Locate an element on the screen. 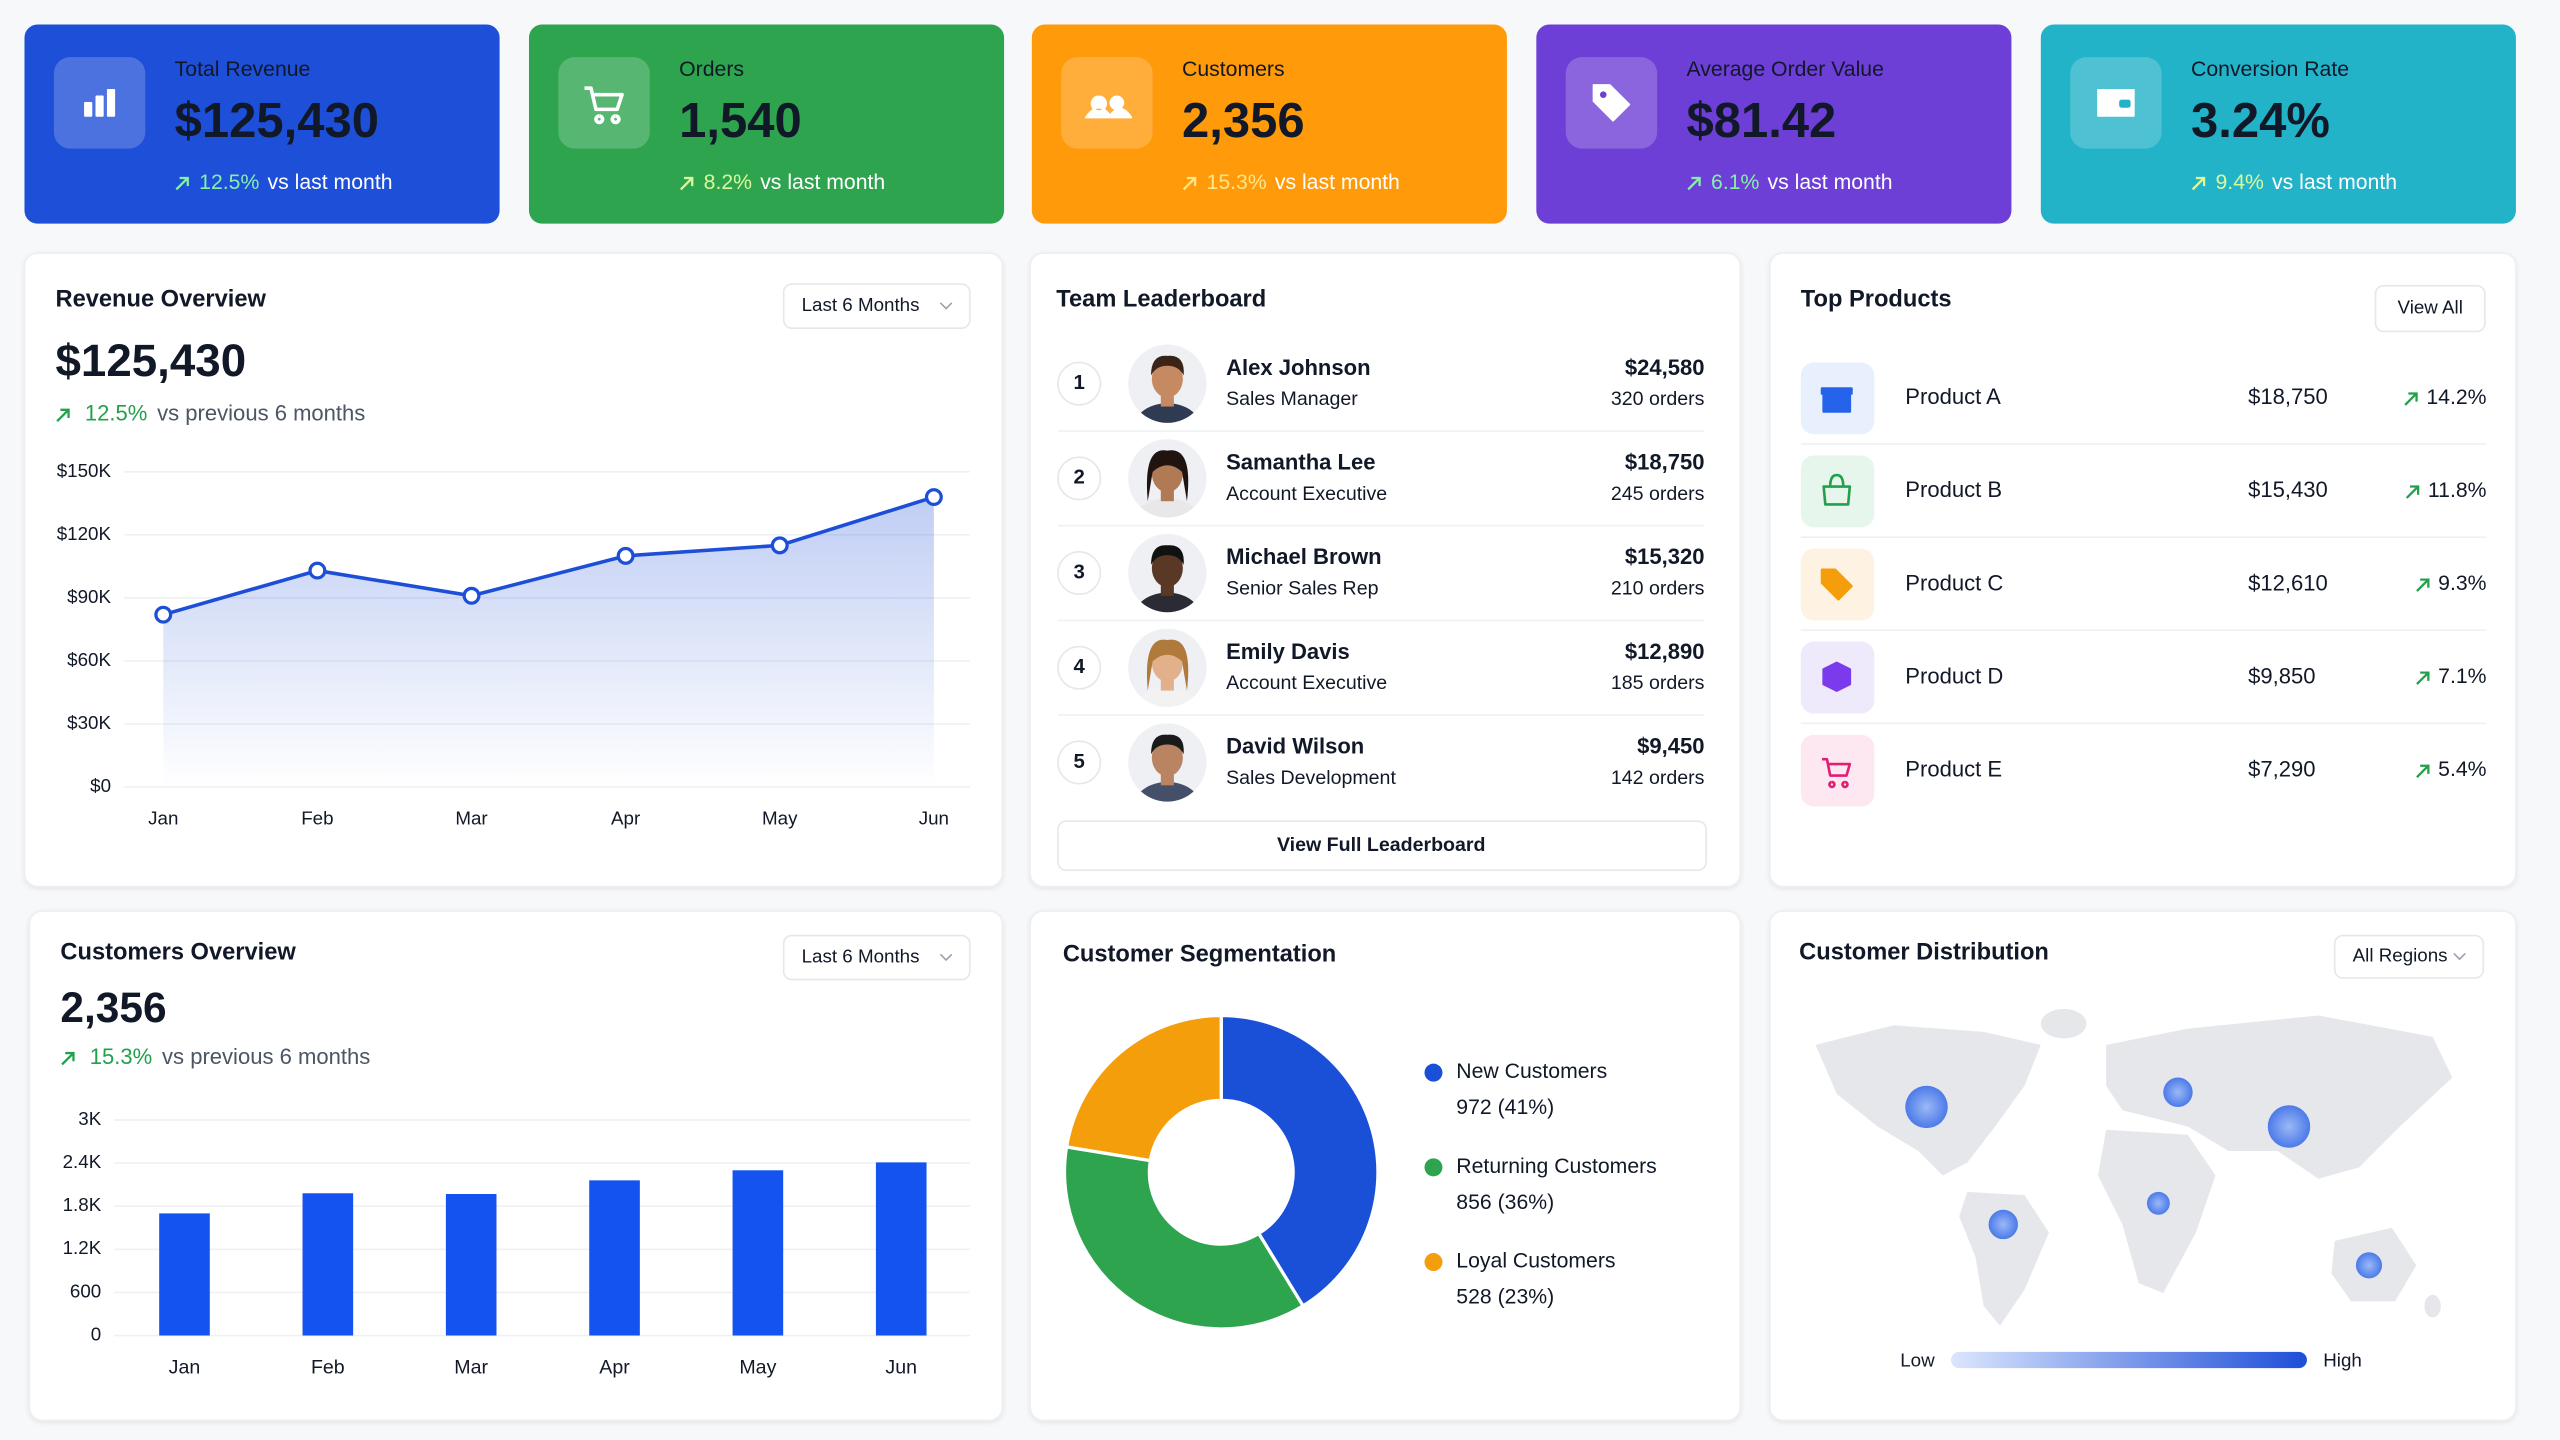  member-name: Emily Davis is located at coordinates (1288, 651).